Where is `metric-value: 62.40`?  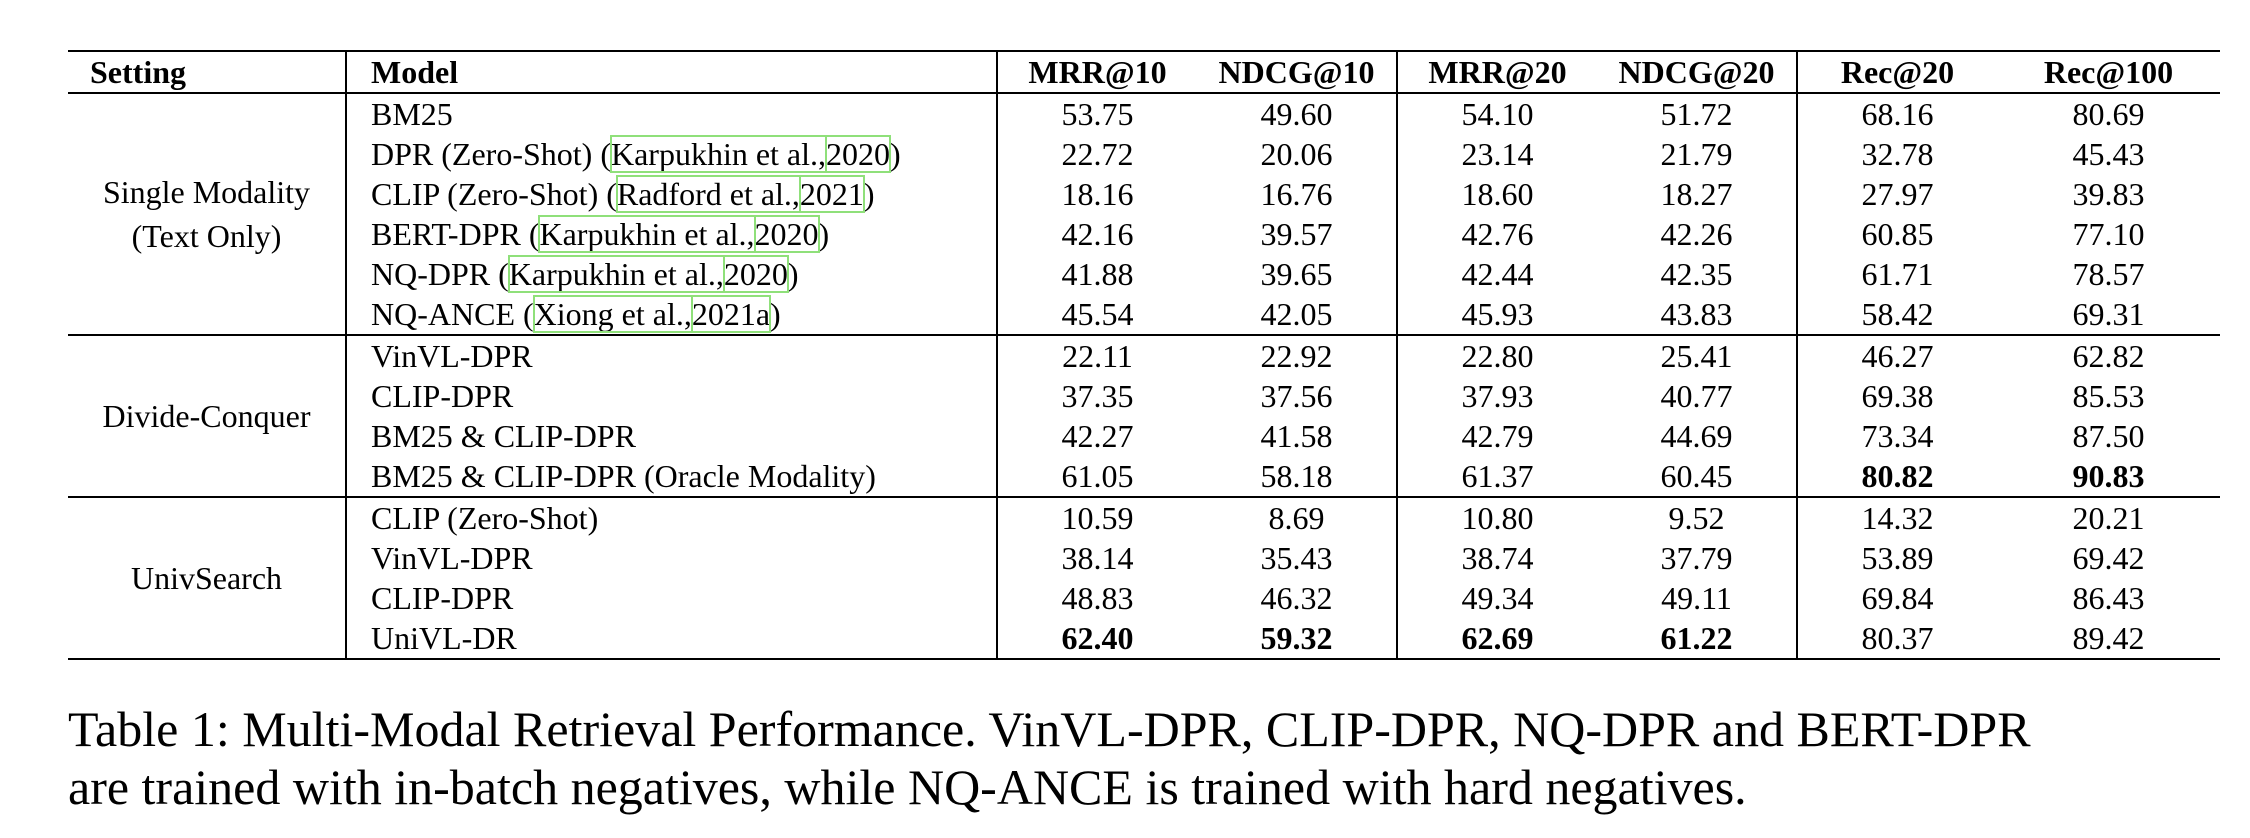
metric-value: 62.40 is located at coordinates (1097, 638).